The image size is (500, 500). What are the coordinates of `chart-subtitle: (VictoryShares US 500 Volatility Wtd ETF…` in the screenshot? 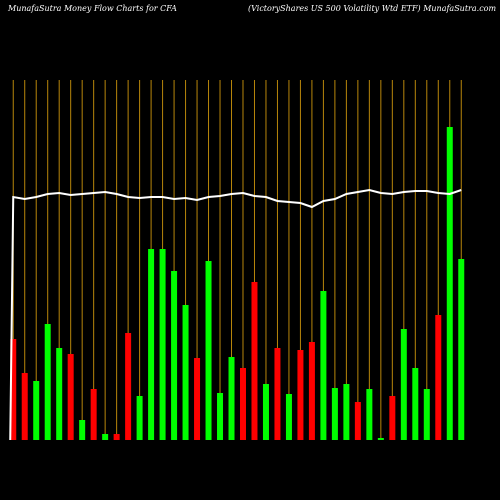 It's located at (372, 8).